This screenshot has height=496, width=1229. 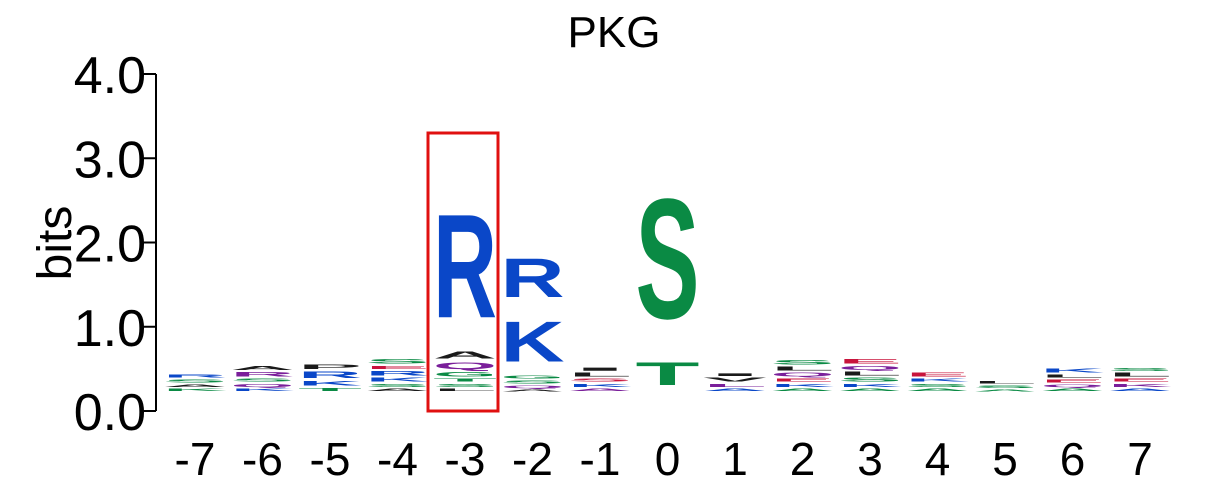 I want to click on x-axis: -7 -6 -5 -4 -3 -2 -1 0 1 2 3 4 5 6 7, so click(x=664, y=459).